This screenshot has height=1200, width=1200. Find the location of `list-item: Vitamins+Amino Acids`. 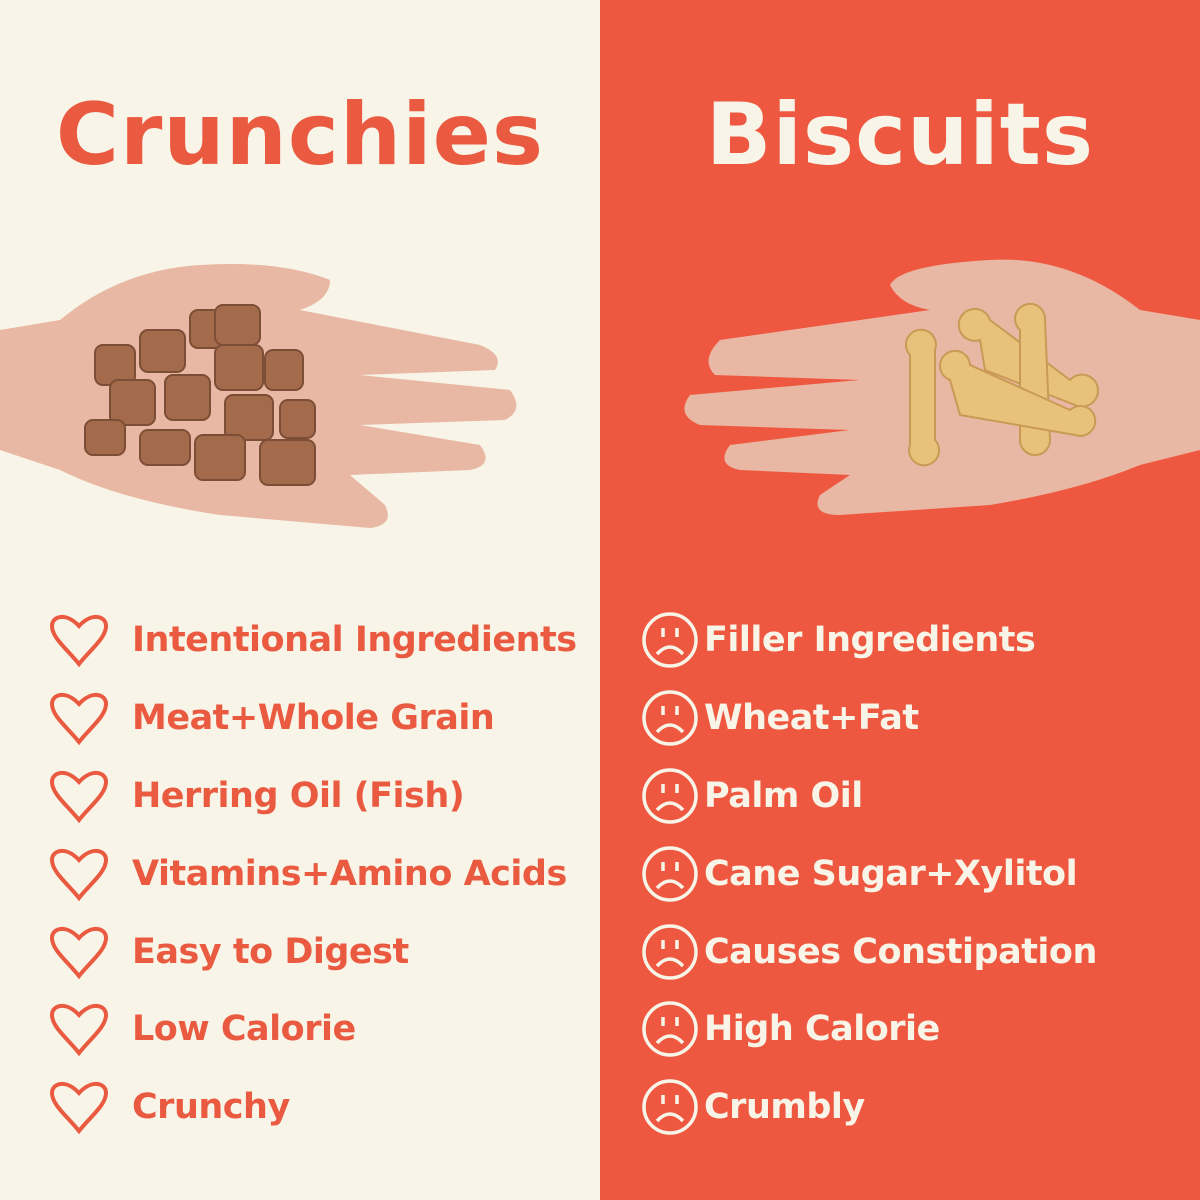

list-item: Vitamins+Amino Acids is located at coordinates (307, 874).